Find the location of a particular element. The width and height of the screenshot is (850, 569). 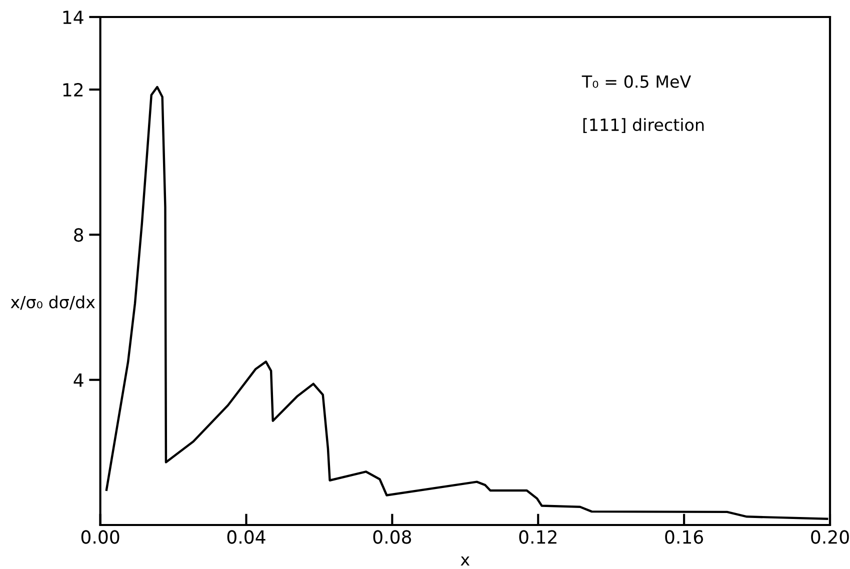

x-tick-label: 0.20 is located at coordinates (830, 537).